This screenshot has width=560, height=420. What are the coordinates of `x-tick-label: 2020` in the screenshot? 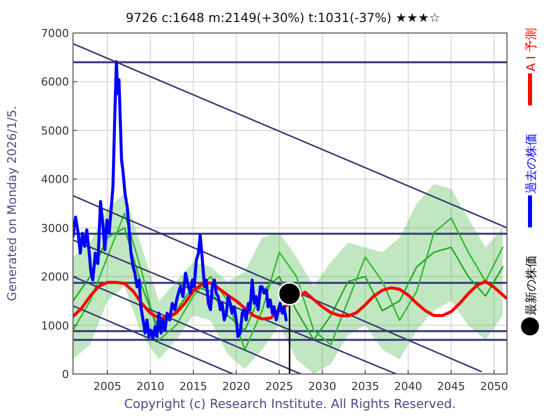 It's located at (236, 386).